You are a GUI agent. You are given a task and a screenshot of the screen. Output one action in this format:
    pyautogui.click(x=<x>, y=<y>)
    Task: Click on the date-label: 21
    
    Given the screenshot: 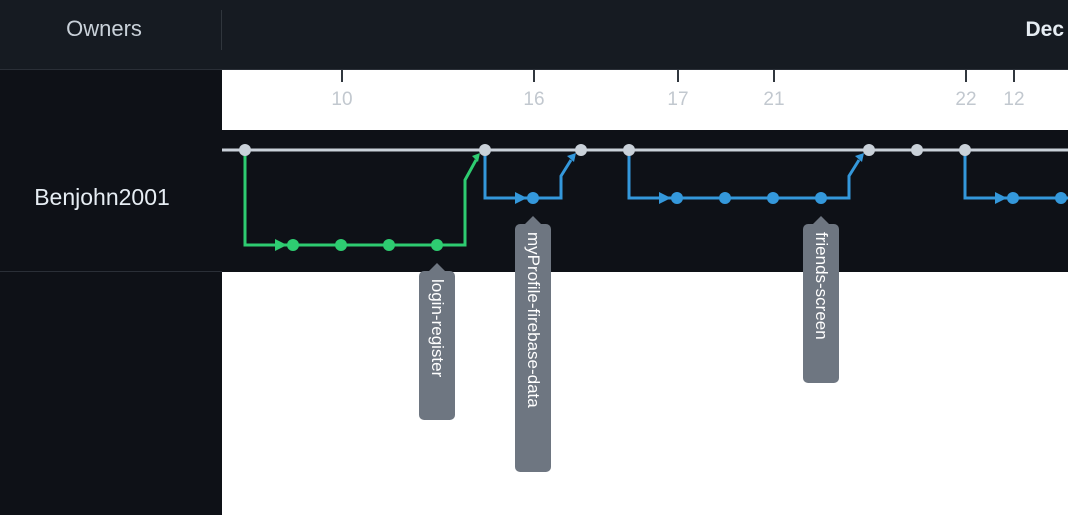 What is the action you would take?
    pyautogui.click(x=773, y=99)
    